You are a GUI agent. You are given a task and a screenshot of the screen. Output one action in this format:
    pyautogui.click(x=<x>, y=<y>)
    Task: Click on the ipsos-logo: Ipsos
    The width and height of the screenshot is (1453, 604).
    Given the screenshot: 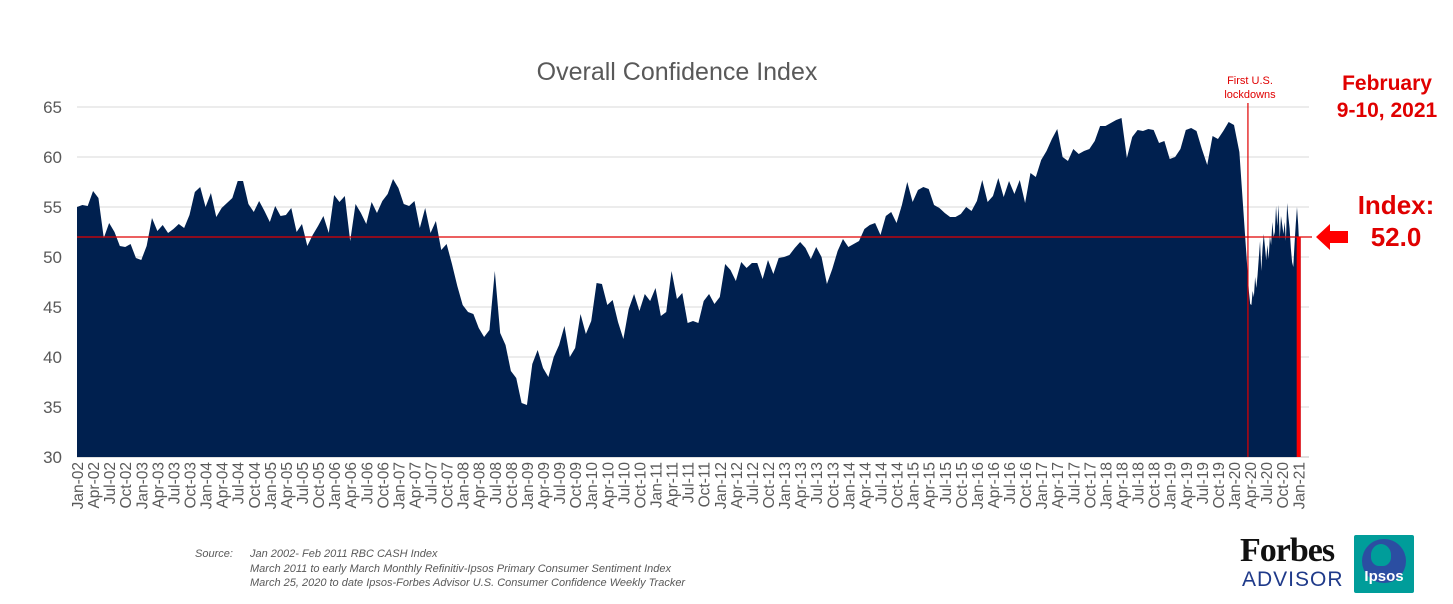 What is the action you would take?
    pyautogui.click(x=1384, y=564)
    